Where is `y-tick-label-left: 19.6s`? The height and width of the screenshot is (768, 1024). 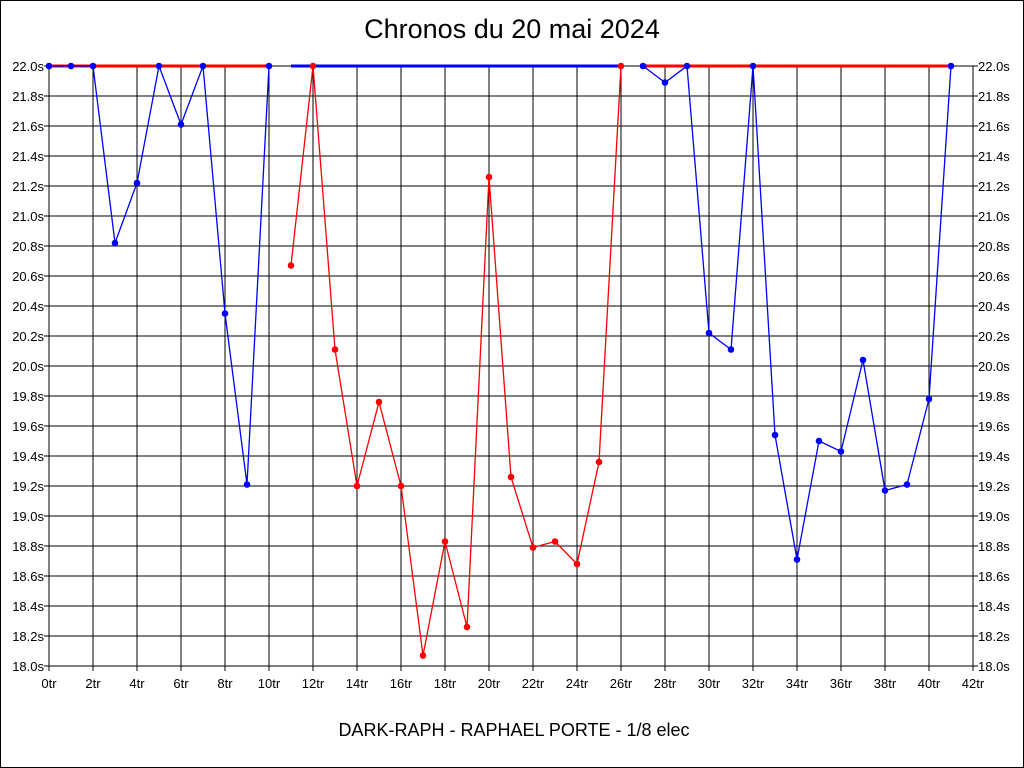
y-tick-label-left: 19.6s is located at coordinates (28, 426).